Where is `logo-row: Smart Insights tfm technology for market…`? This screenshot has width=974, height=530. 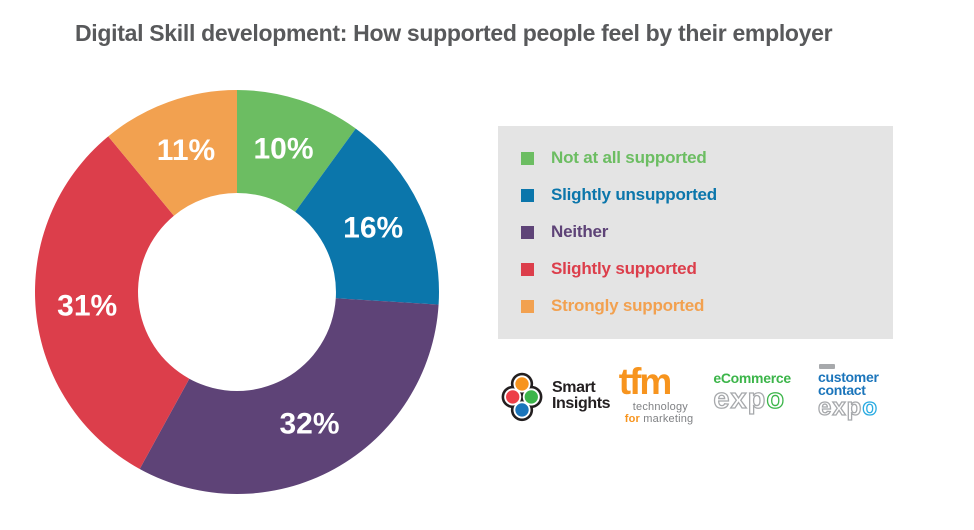 logo-row: Smart Insights tfm technology for market… is located at coordinates (695, 395).